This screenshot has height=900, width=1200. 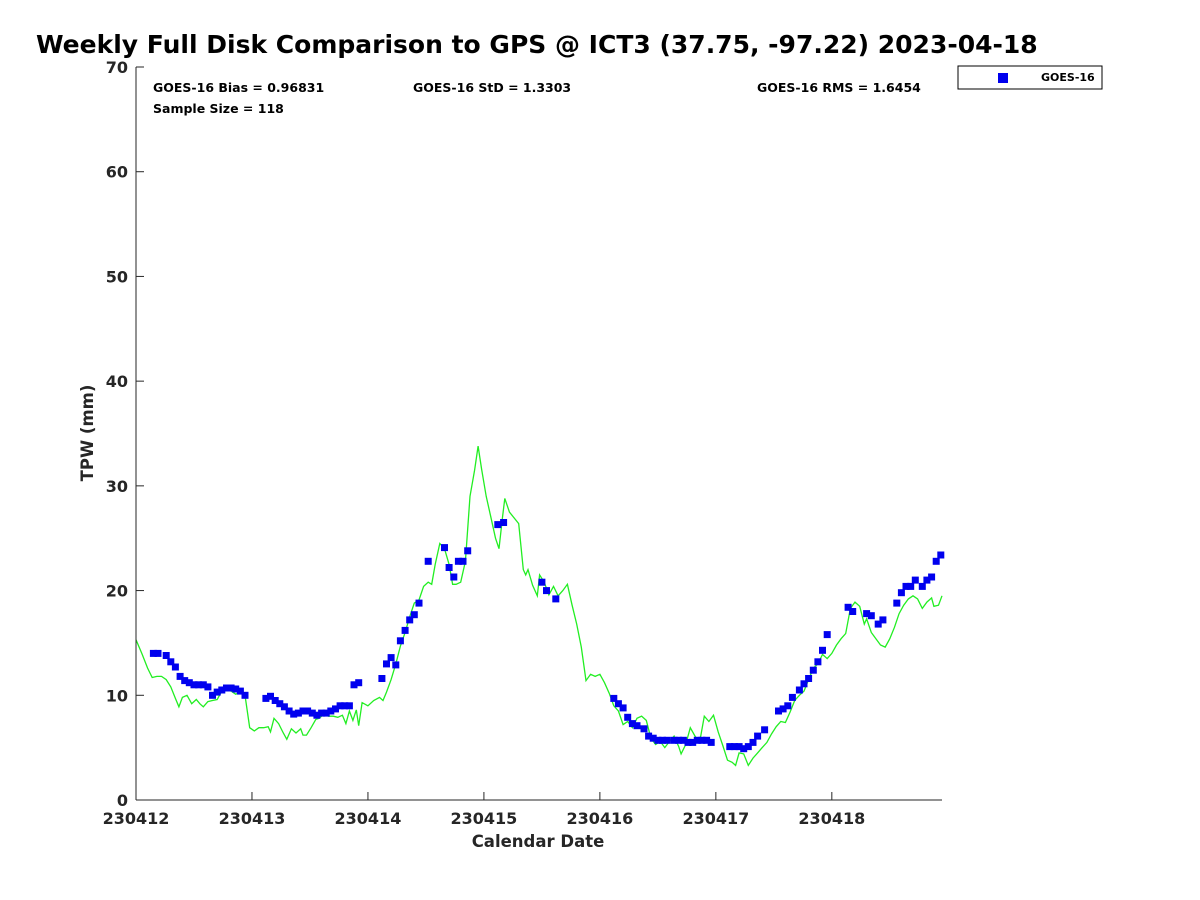 I want to click on x-tick-label: 230413, so click(x=252, y=818).